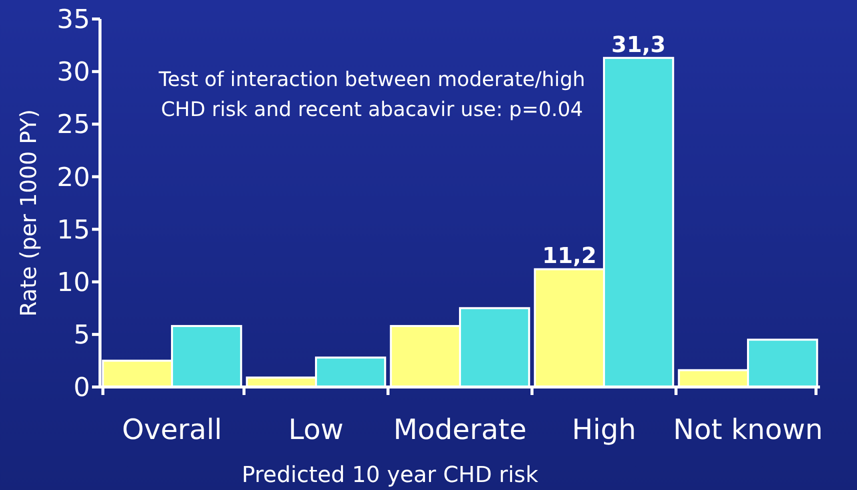 The height and width of the screenshot is (490, 857). What do you see at coordinates (73, 73) in the screenshot?
I see `y-tick-label: 30` at bounding box center [73, 73].